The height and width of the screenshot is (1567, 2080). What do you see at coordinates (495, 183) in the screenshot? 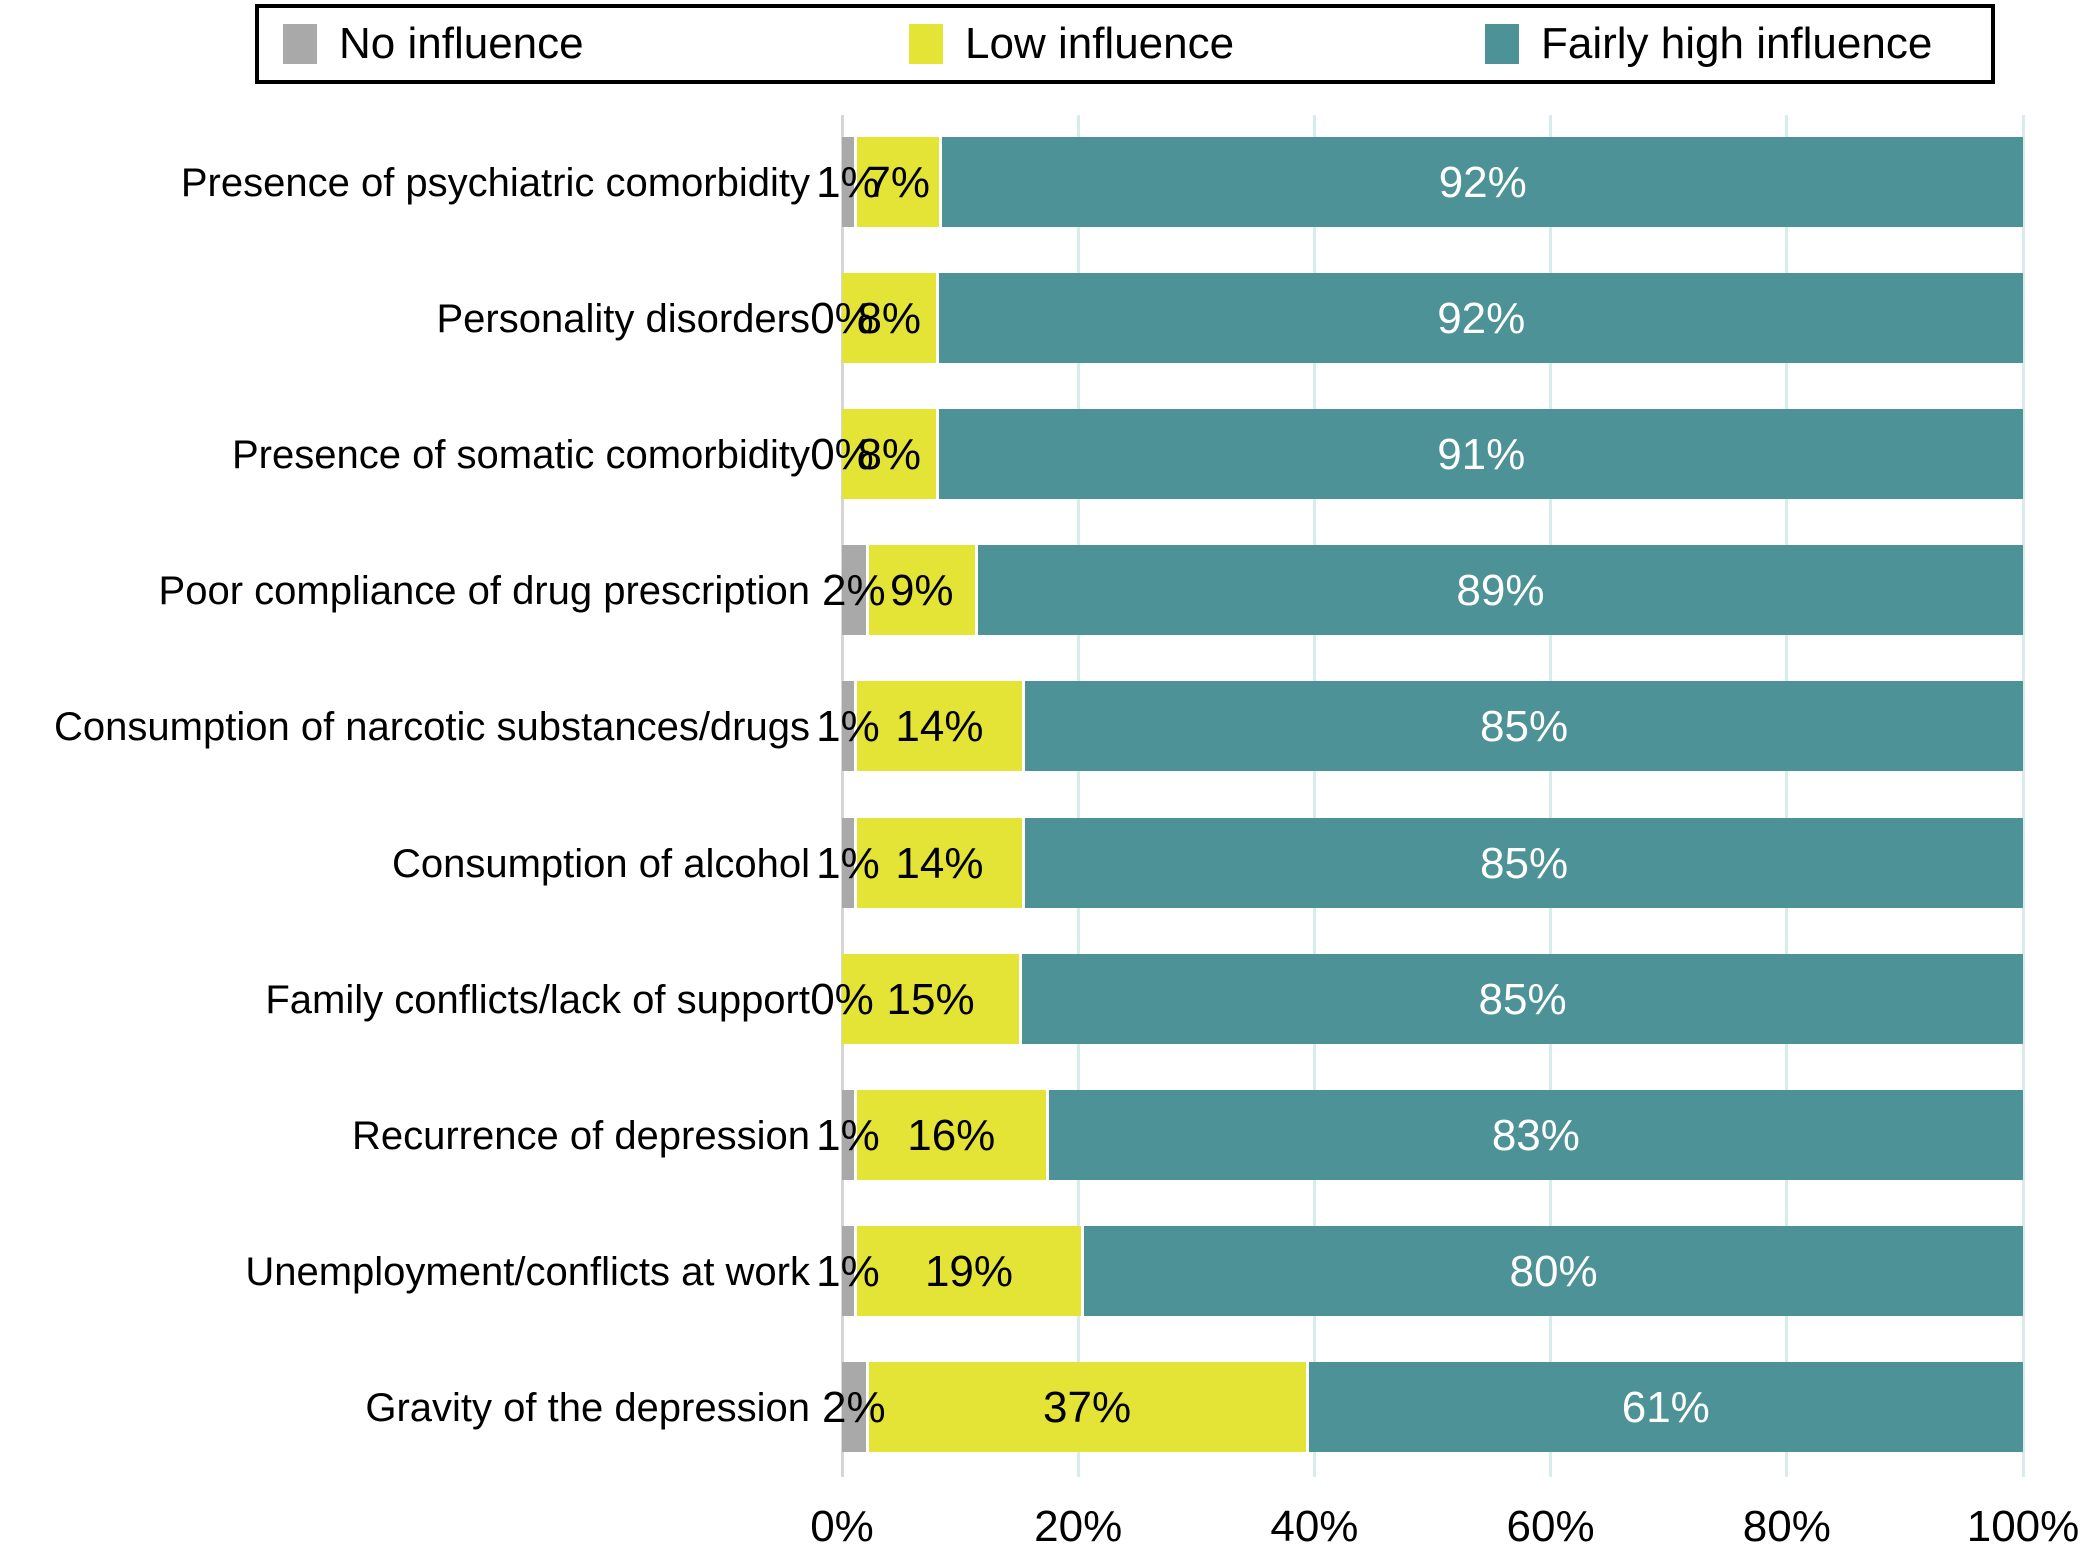
I see `category-label: Presence of psychiatric comorbidity` at bounding box center [495, 183].